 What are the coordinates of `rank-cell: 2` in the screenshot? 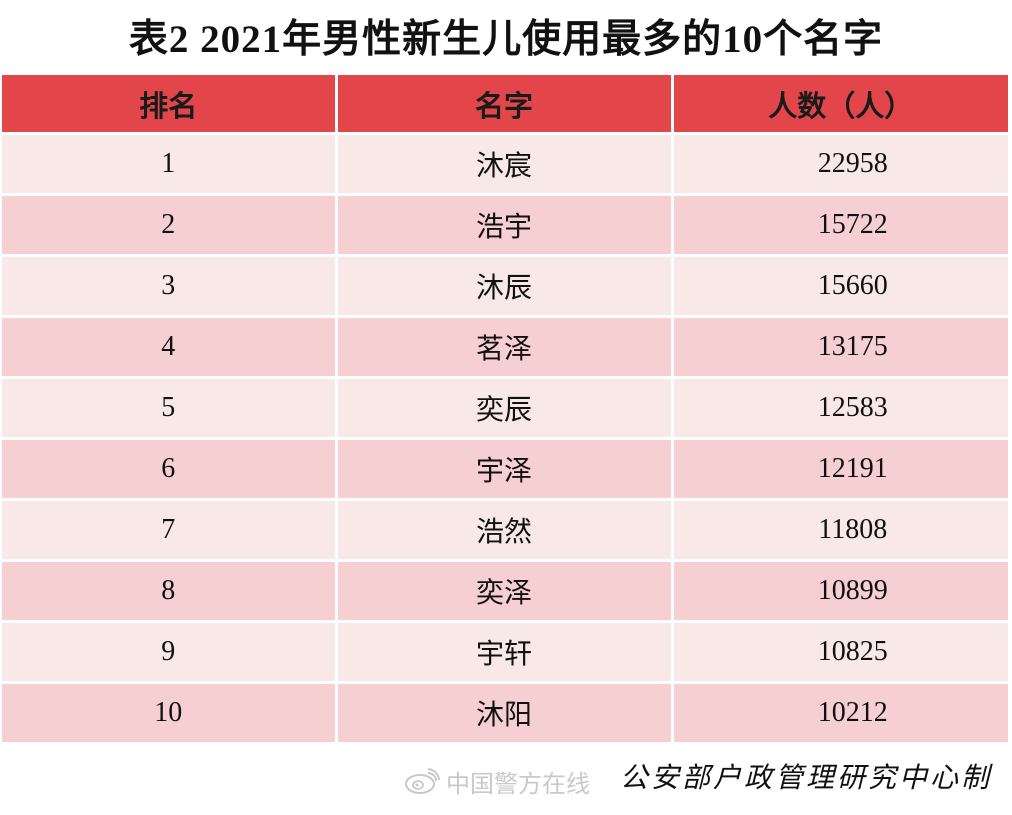 It's located at (170, 225).